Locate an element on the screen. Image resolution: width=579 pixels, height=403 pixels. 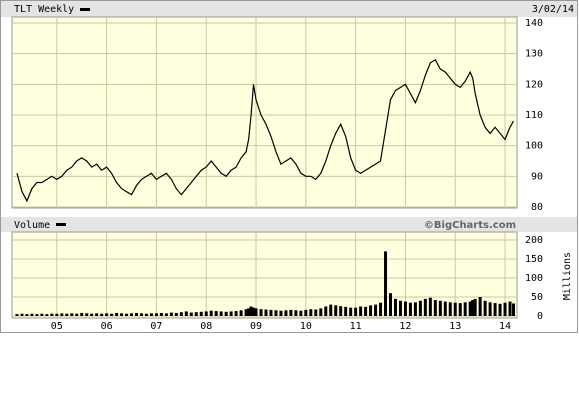
y-tick-label: 130 is located at coordinates (534, 54).